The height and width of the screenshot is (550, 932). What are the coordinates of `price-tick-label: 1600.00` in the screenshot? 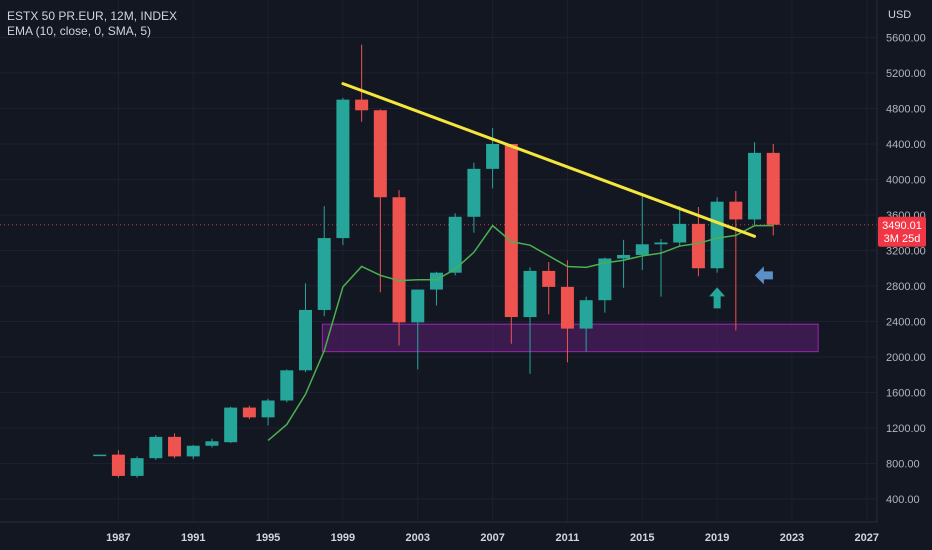 It's located at (906, 394).